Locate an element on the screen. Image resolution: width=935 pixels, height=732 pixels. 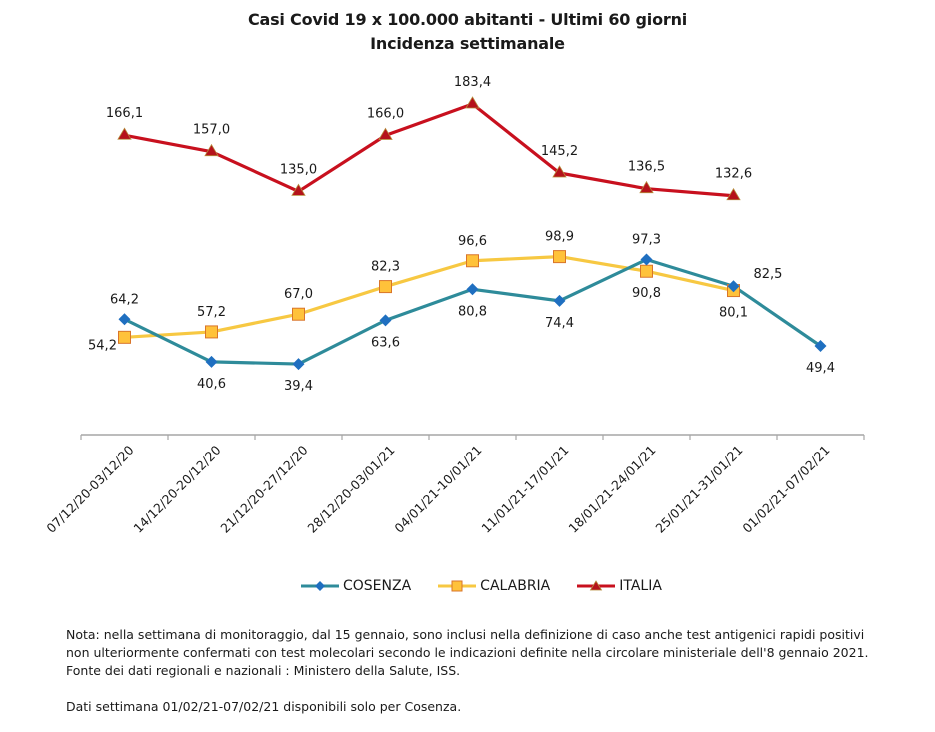
data-label-calabria: 80,1 is located at coordinates (733, 313).